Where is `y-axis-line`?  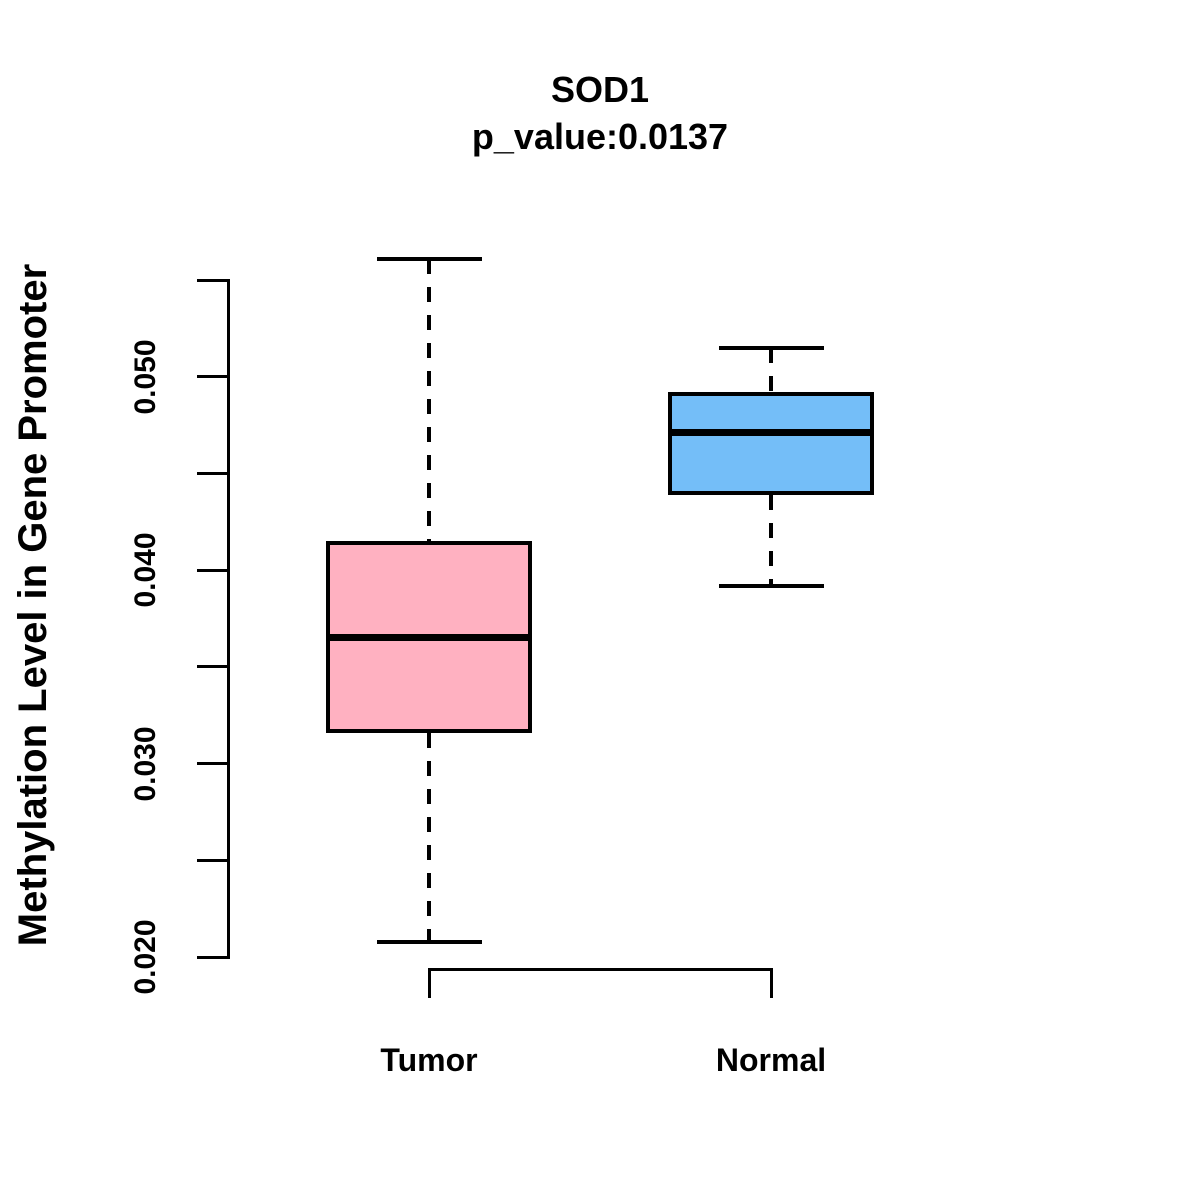
y-axis-line is located at coordinates (228, 618).